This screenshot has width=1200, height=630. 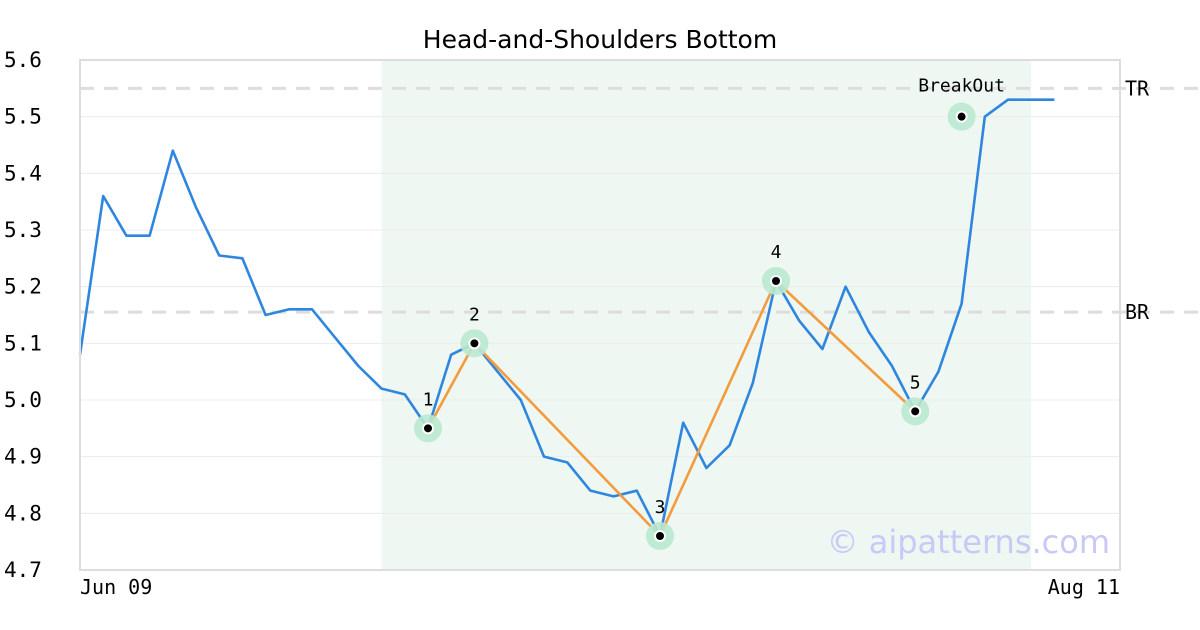 What do you see at coordinates (116, 587) in the screenshot?
I see `x-tick-label-start: Jun 09` at bounding box center [116, 587].